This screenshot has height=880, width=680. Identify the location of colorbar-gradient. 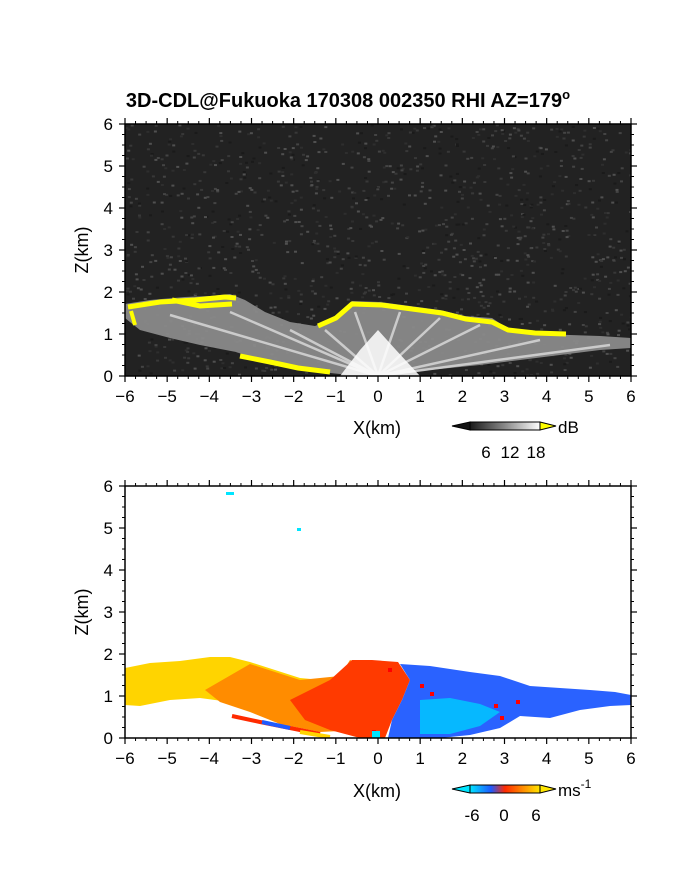
(505, 789).